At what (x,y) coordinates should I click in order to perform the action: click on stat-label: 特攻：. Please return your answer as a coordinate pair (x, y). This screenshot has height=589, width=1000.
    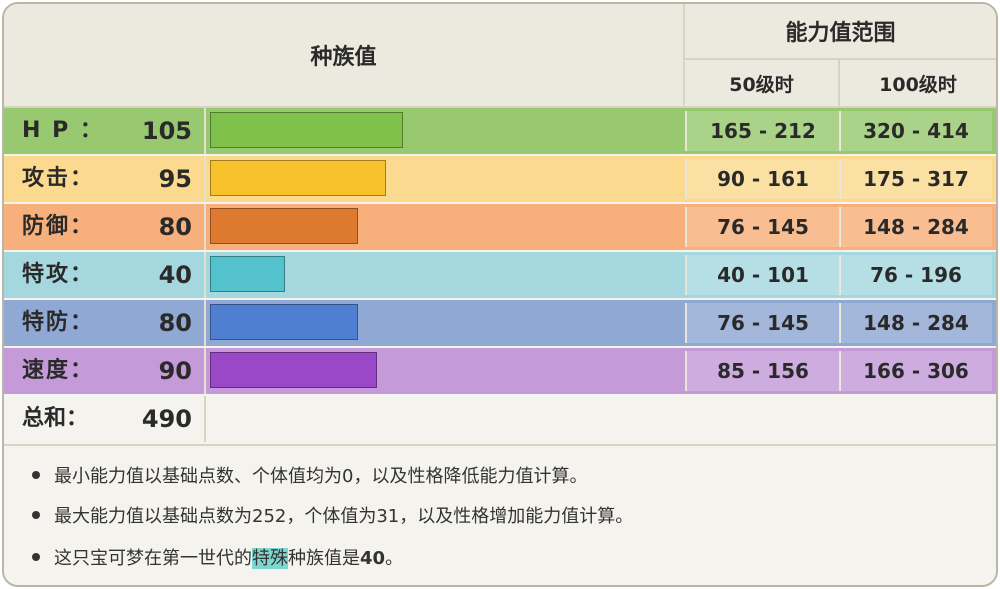
    Looking at the image, I should click on (58, 274).